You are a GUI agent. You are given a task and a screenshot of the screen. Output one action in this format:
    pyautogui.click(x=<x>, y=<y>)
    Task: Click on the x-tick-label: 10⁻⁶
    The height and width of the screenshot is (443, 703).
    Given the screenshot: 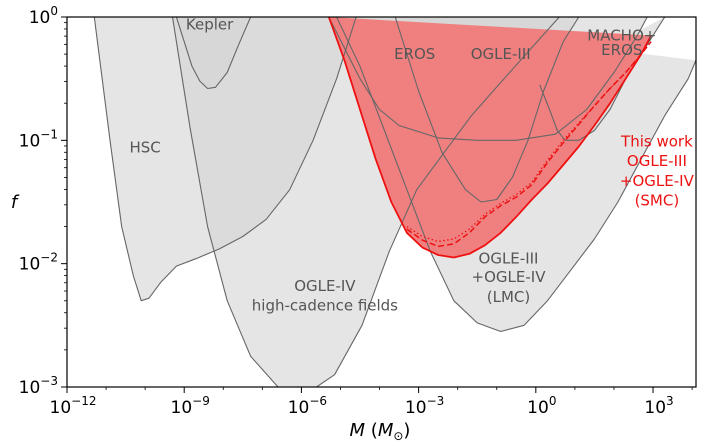 What is the action you would take?
    pyautogui.click(x=307, y=406)
    